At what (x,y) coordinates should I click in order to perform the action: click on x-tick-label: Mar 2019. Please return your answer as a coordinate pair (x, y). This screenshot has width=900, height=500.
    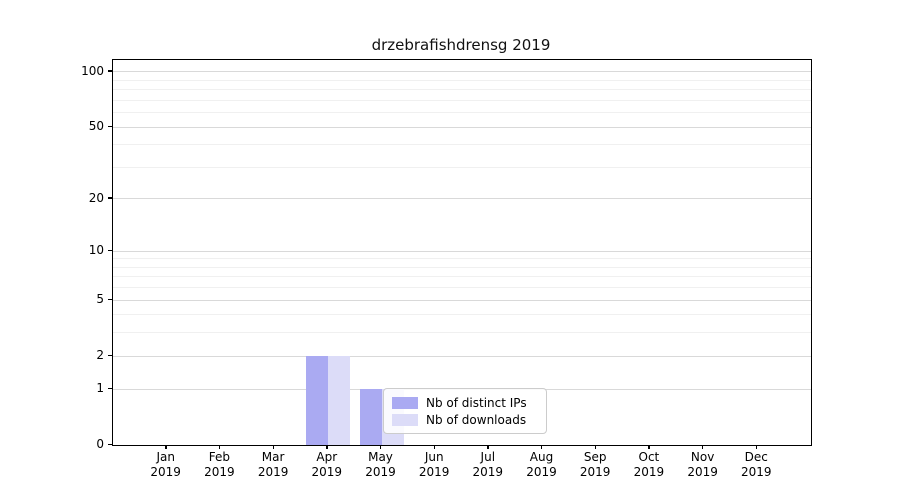
    Looking at the image, I should click on (273, 465).